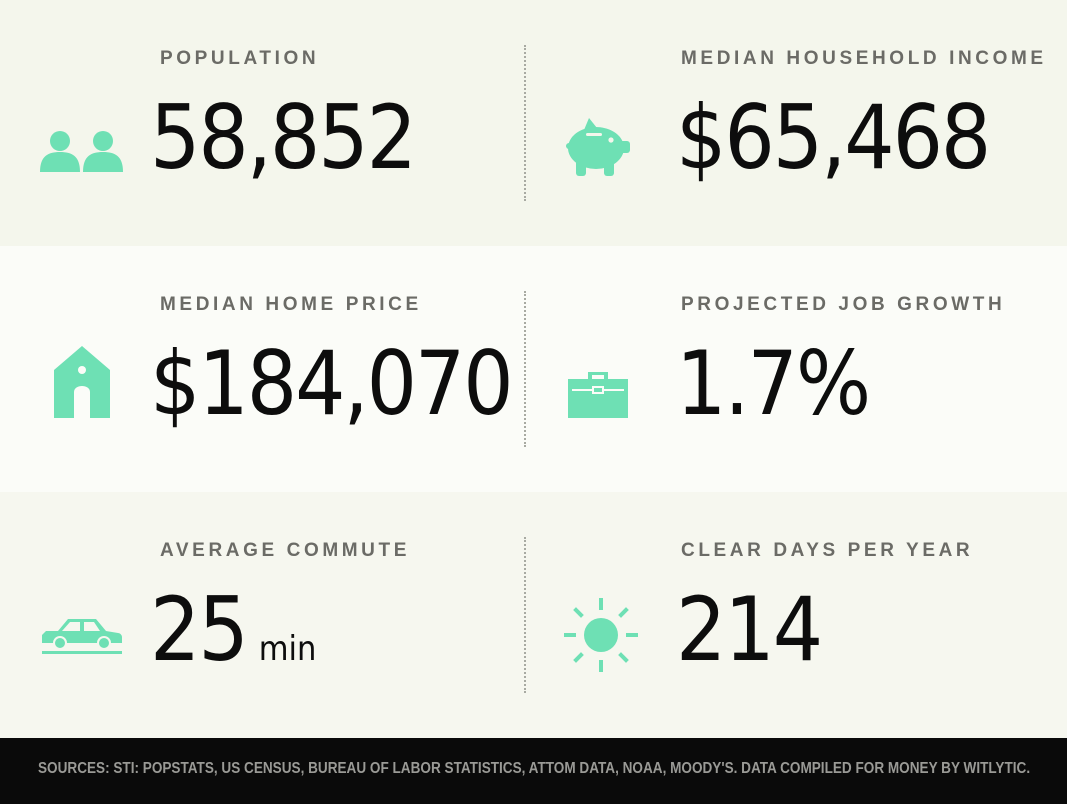 Image resolution: width=1067 pixels, height=804 pixels. What do you see at coordinates (864, 58) in the screenshot?
I see `income-label: MEDIAN HOUSEHOLD INCOME` at bounding box center [864, 58].